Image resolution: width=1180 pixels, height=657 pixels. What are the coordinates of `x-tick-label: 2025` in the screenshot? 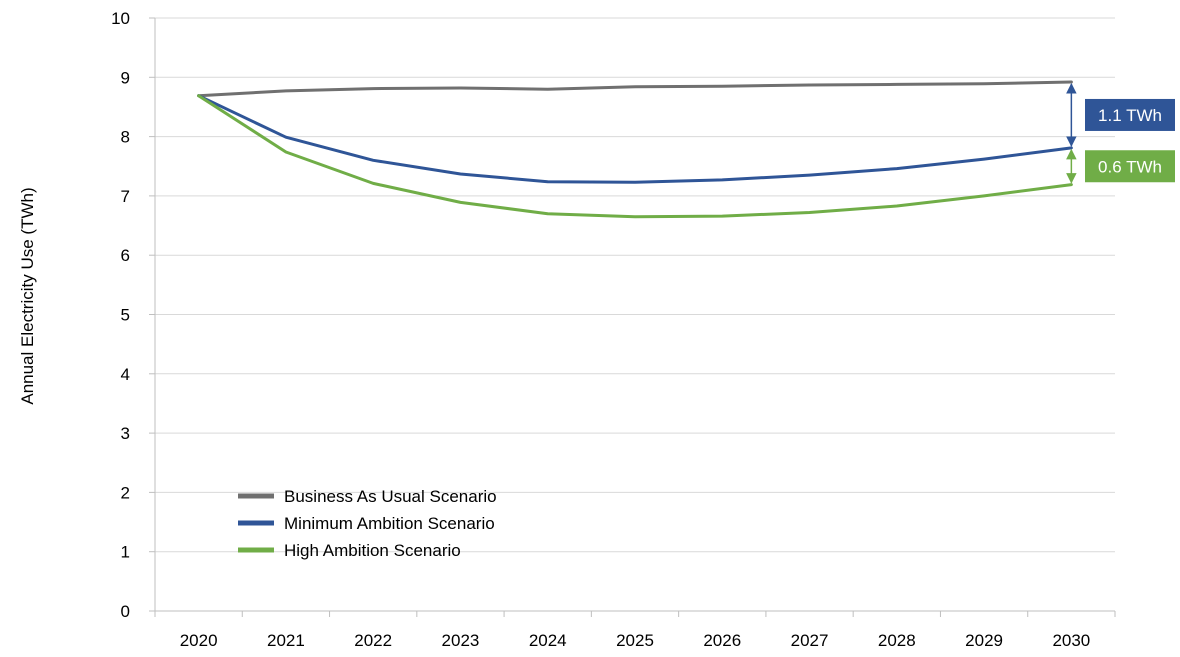 It's located at (635, 640).